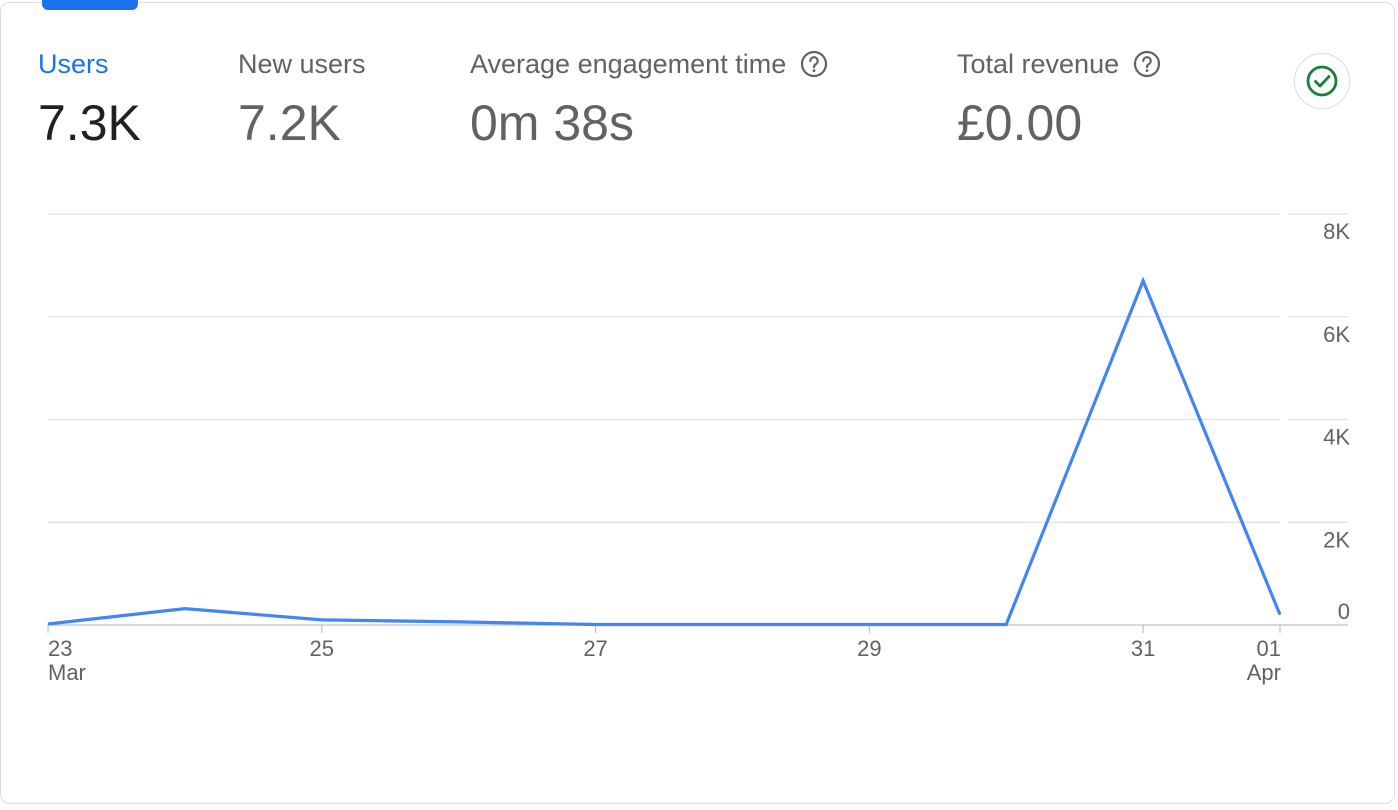 This screenshot has width=1398, height=810. I want to click on x-tick-label: 27, so click(595, 648).